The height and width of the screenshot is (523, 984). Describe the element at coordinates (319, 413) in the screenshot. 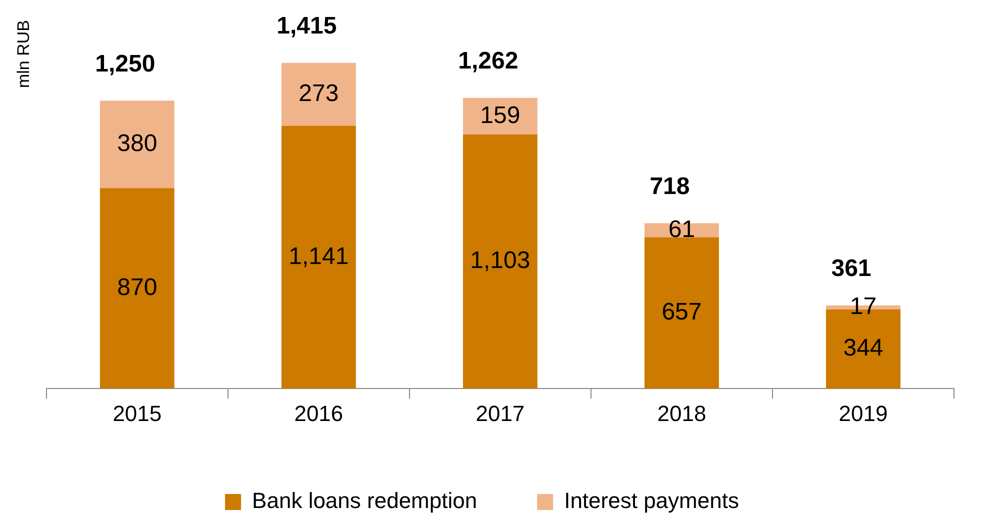

I see `x-tick-label: 2016` at that location.